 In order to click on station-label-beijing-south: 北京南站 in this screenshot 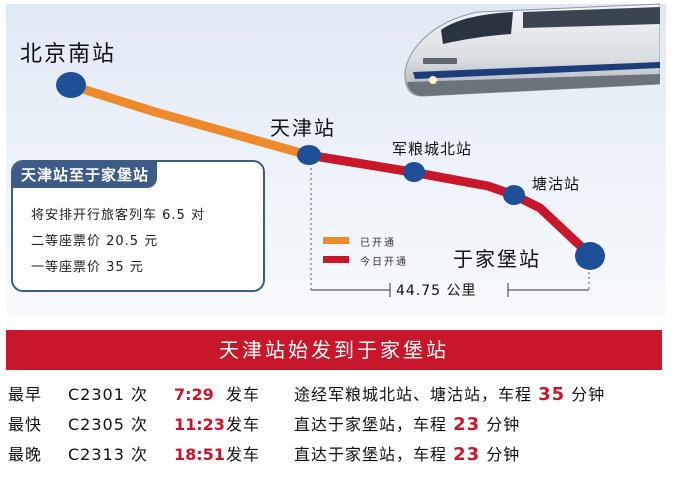, I will do `click(68, 54)`.